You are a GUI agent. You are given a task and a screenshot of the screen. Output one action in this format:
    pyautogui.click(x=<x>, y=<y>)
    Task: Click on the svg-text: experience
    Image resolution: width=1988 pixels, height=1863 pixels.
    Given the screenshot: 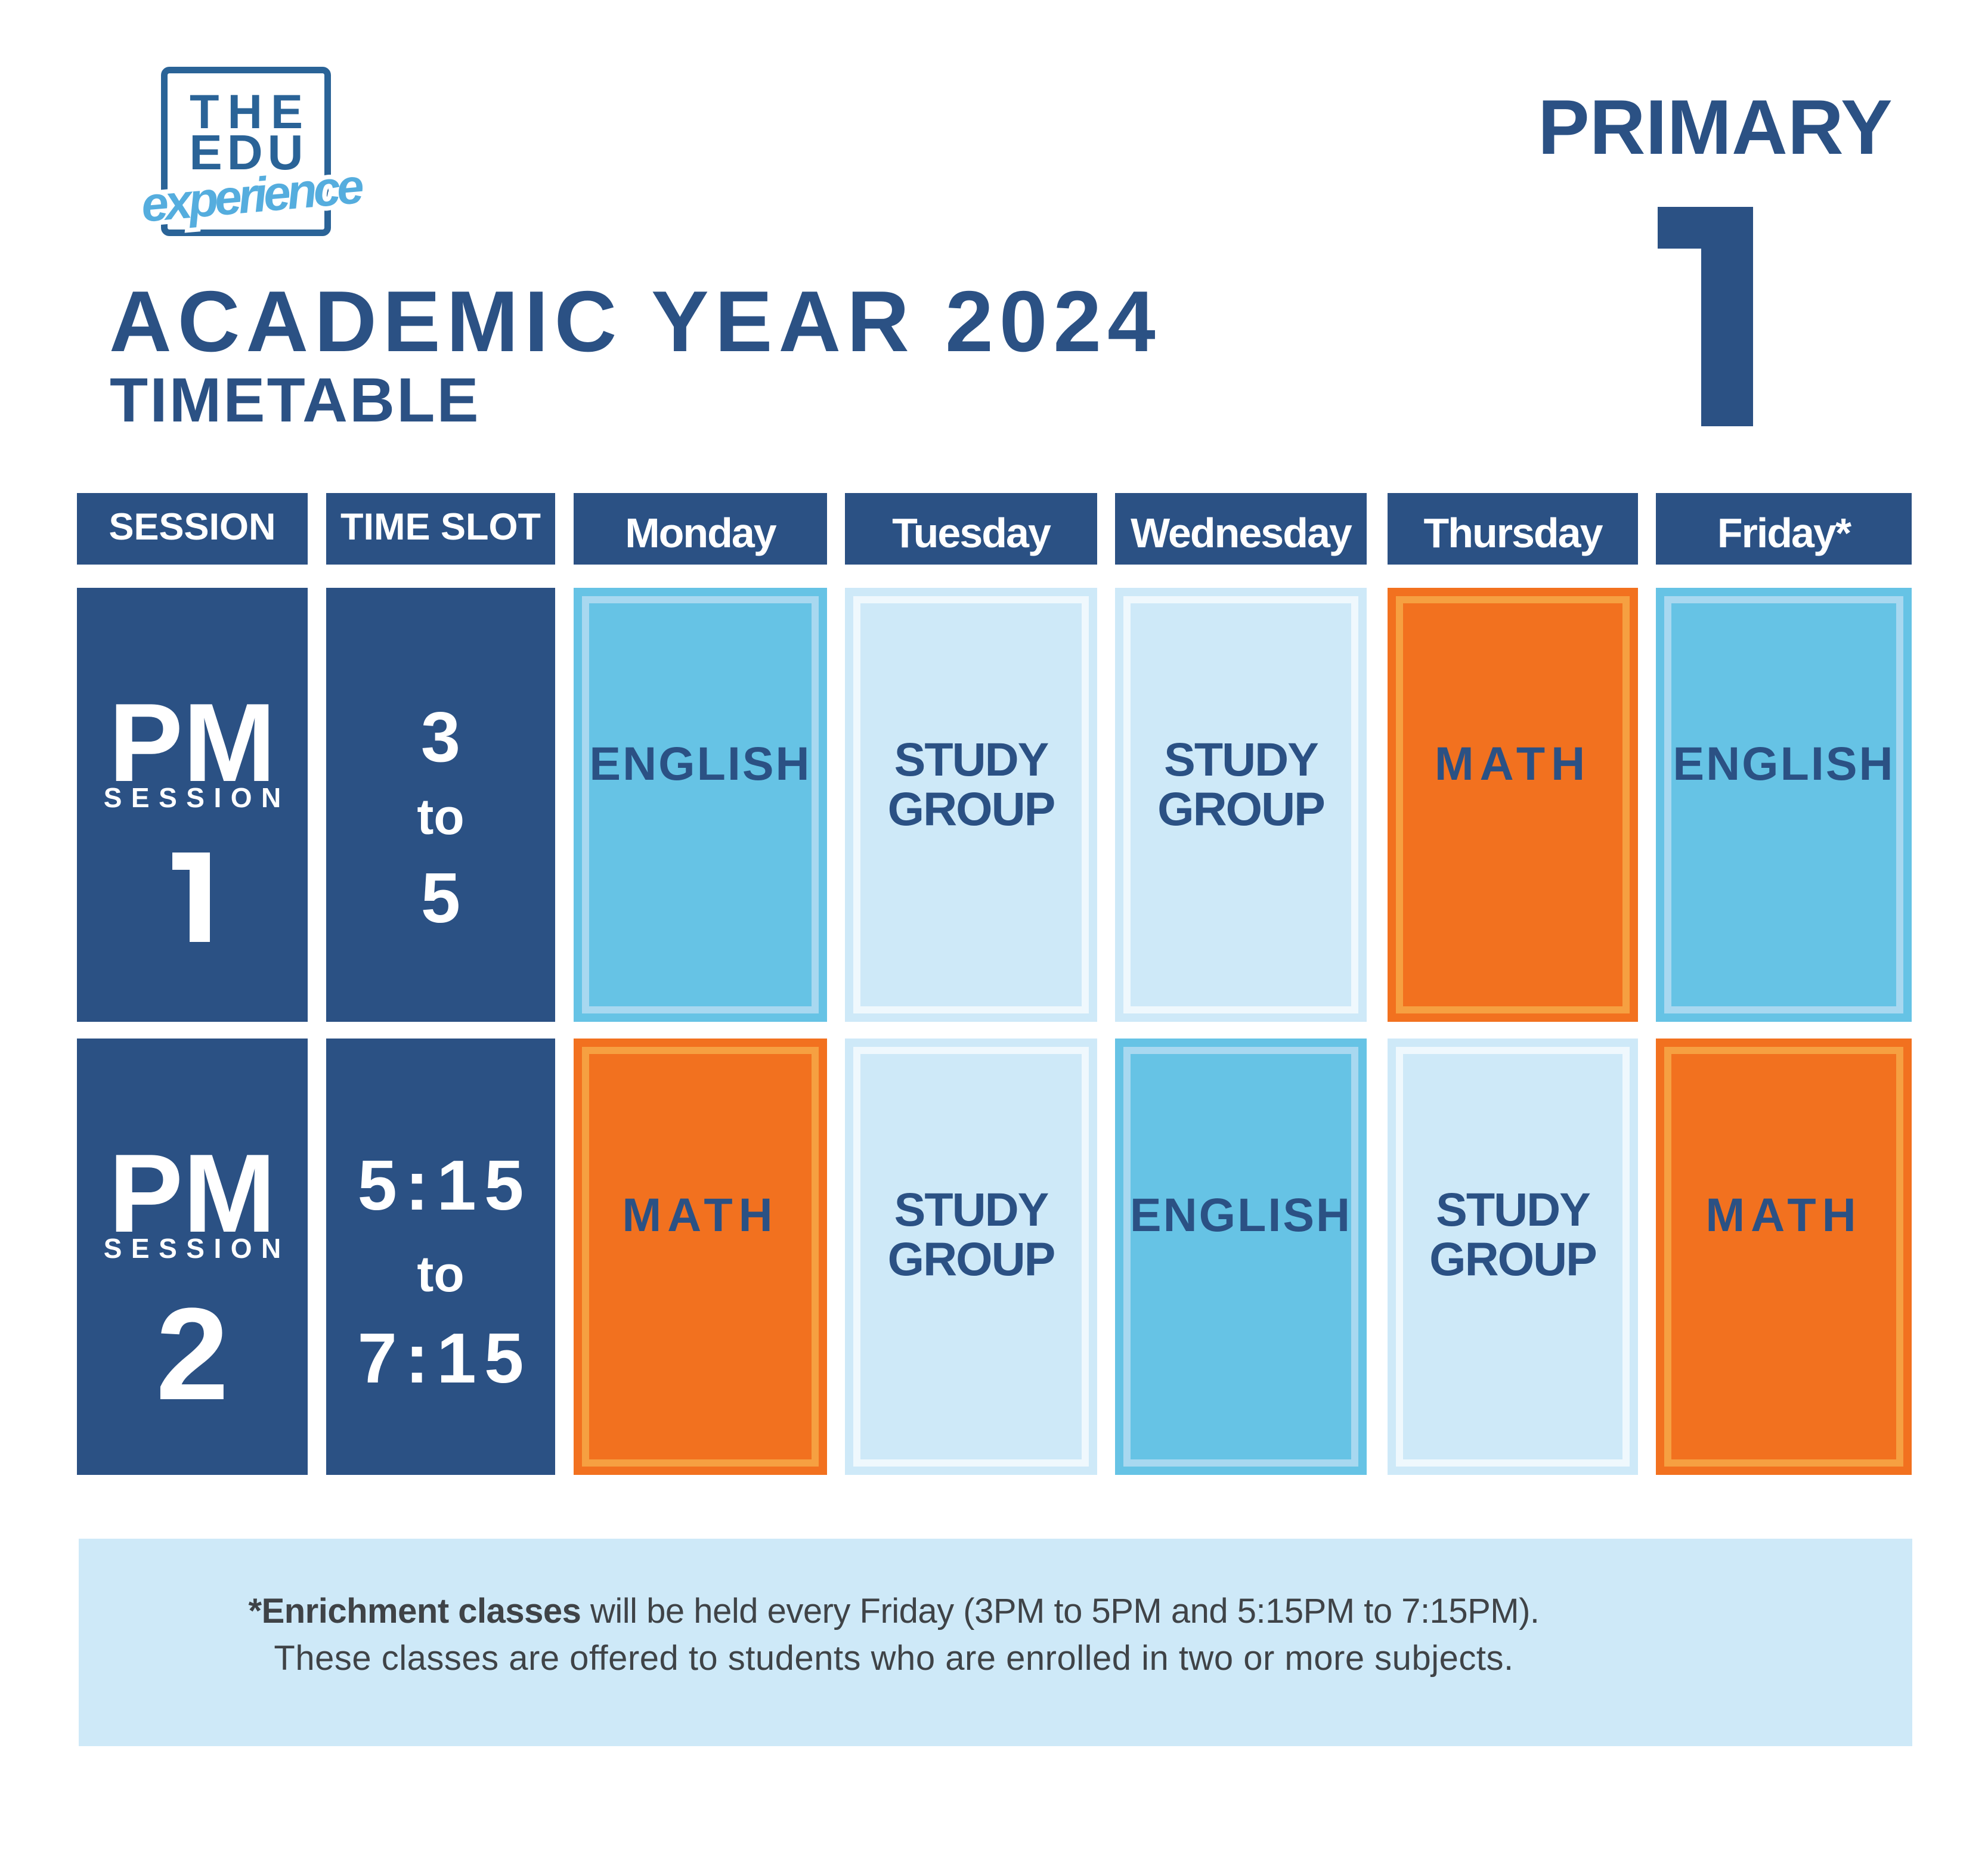 What is the action you would take?
    pyautogui.click(x=252, y=196)
    